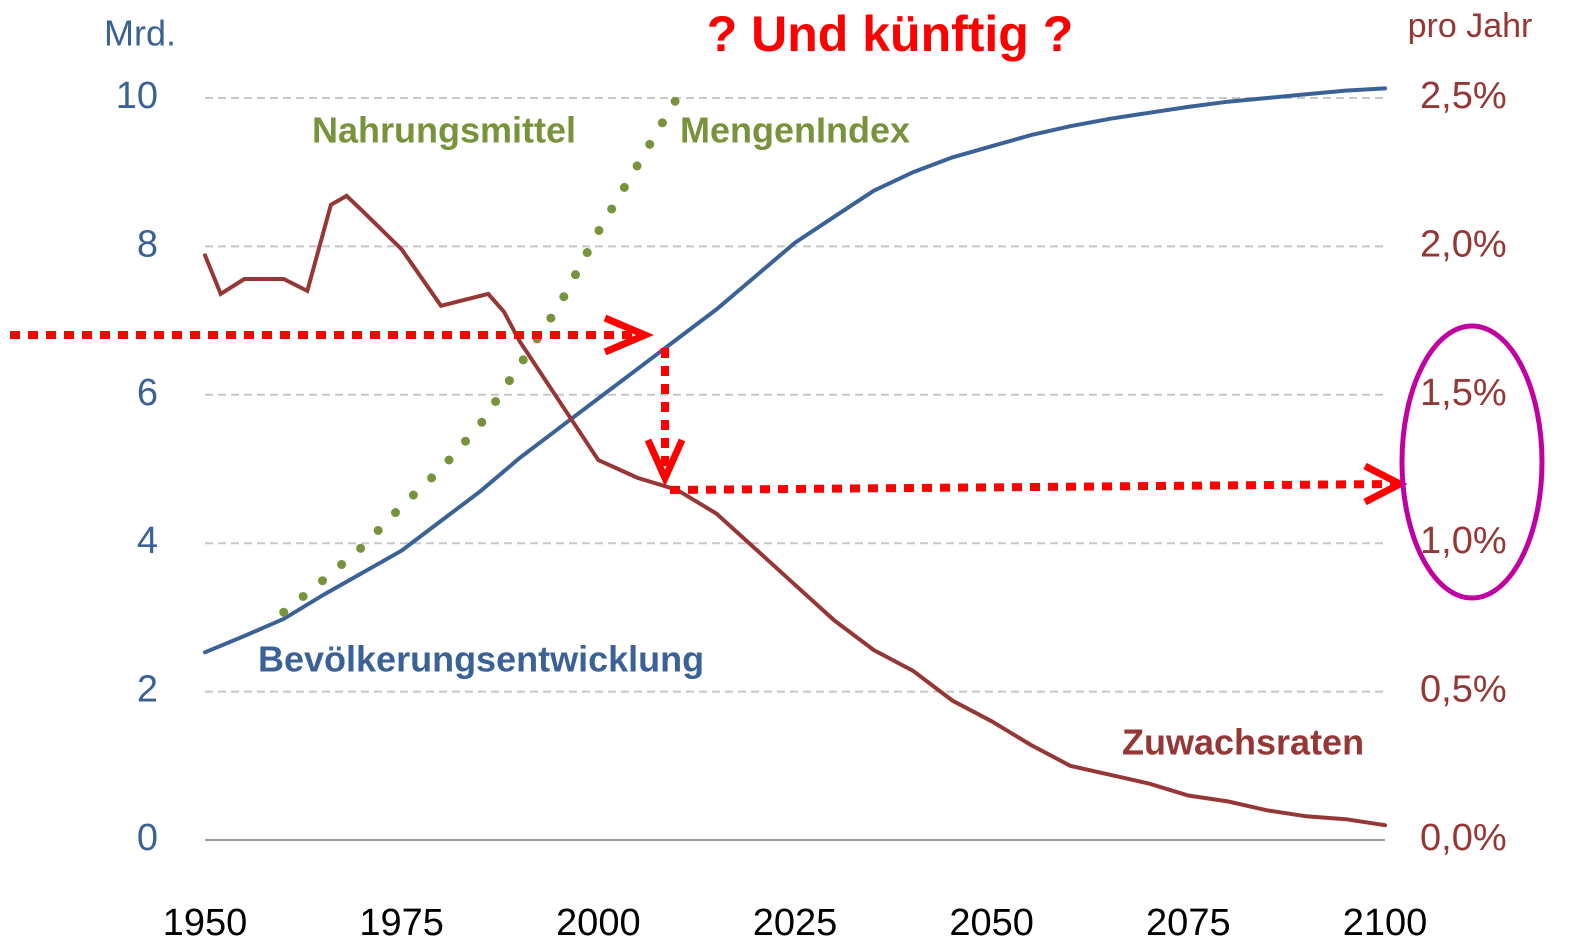  What do you see at coordinates (1032, 487) in the screenshot?
I see `arrow-line` at bounding box center [1032, 487].